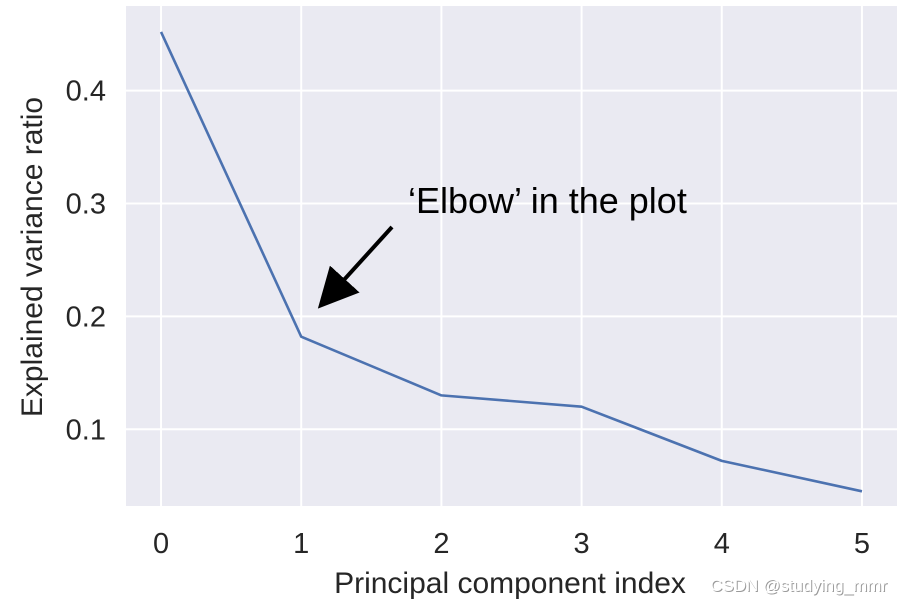 The image size is (900, 604). I want to click on watermark-shadow: CSDN @studying_mmr, so click(799, 586).